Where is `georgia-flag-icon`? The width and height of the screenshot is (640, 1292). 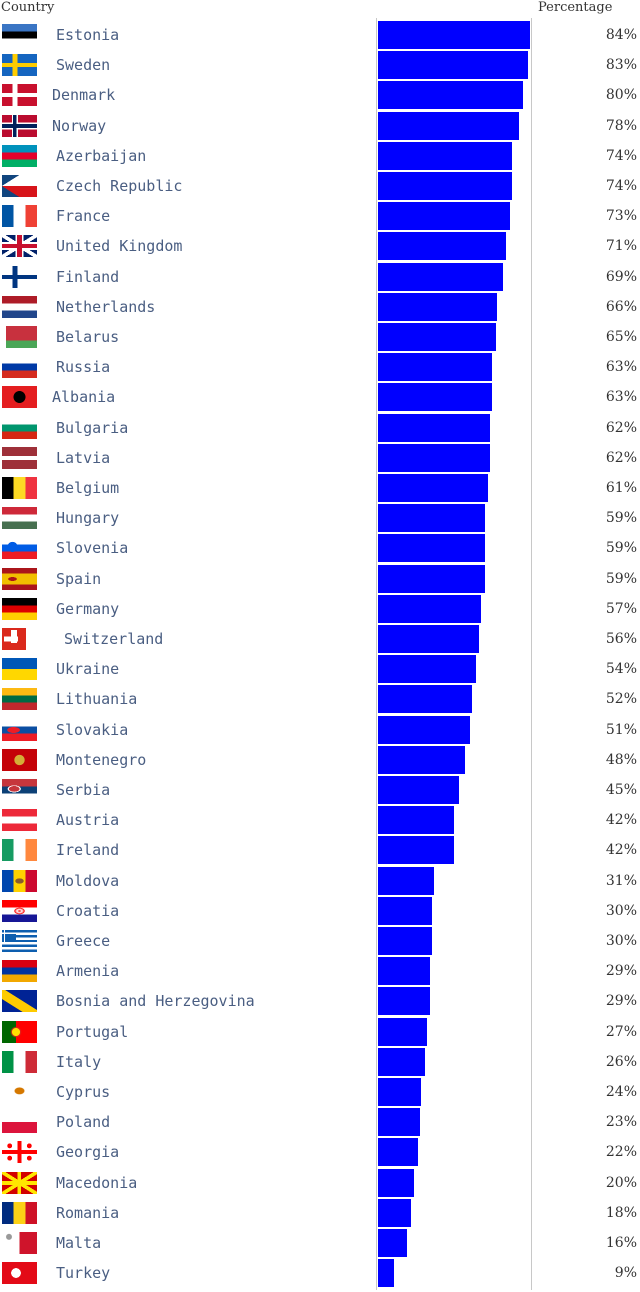
georgia-flag-icon is located at coordinates (19, 1152).